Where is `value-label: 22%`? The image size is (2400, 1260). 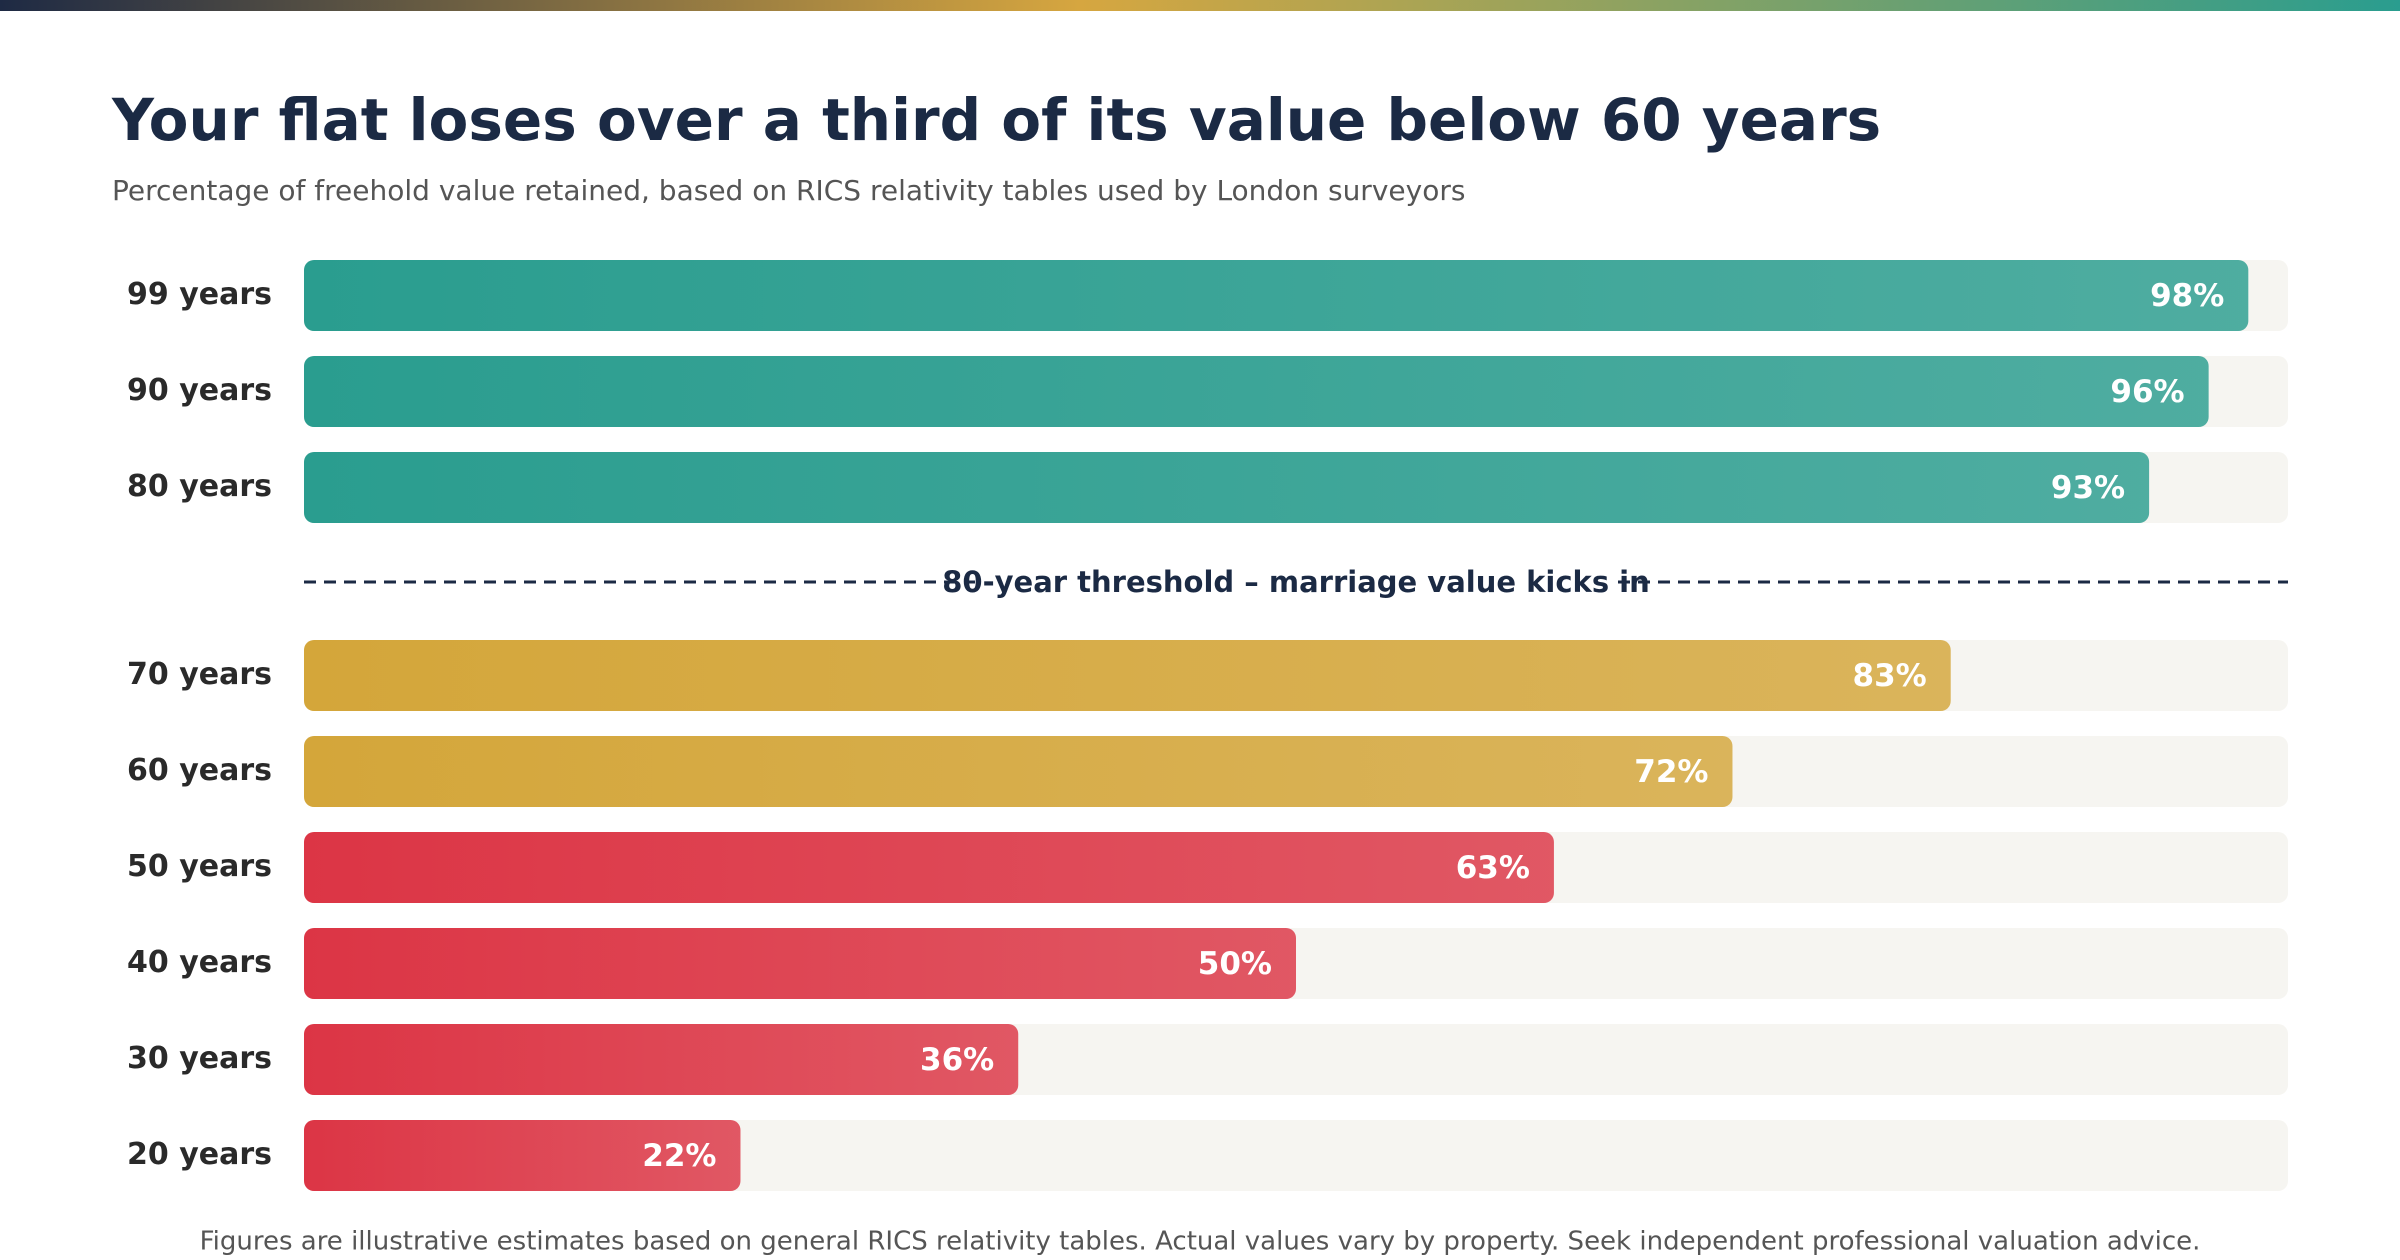
value-label: 22% is located at coordinates (679, 1156).